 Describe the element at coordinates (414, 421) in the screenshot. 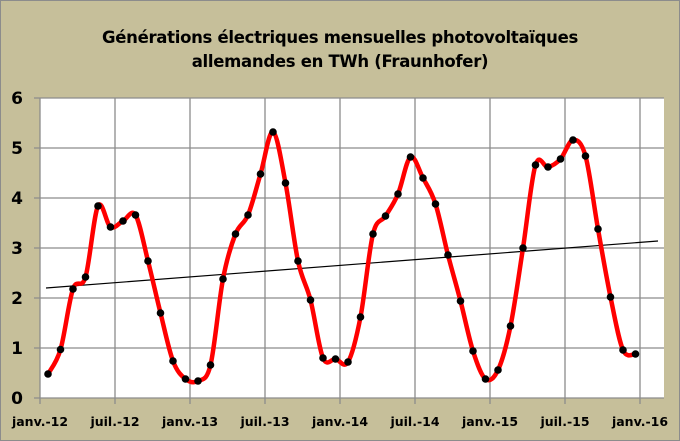

I see `x-tick-label: juil.-14` at that location.